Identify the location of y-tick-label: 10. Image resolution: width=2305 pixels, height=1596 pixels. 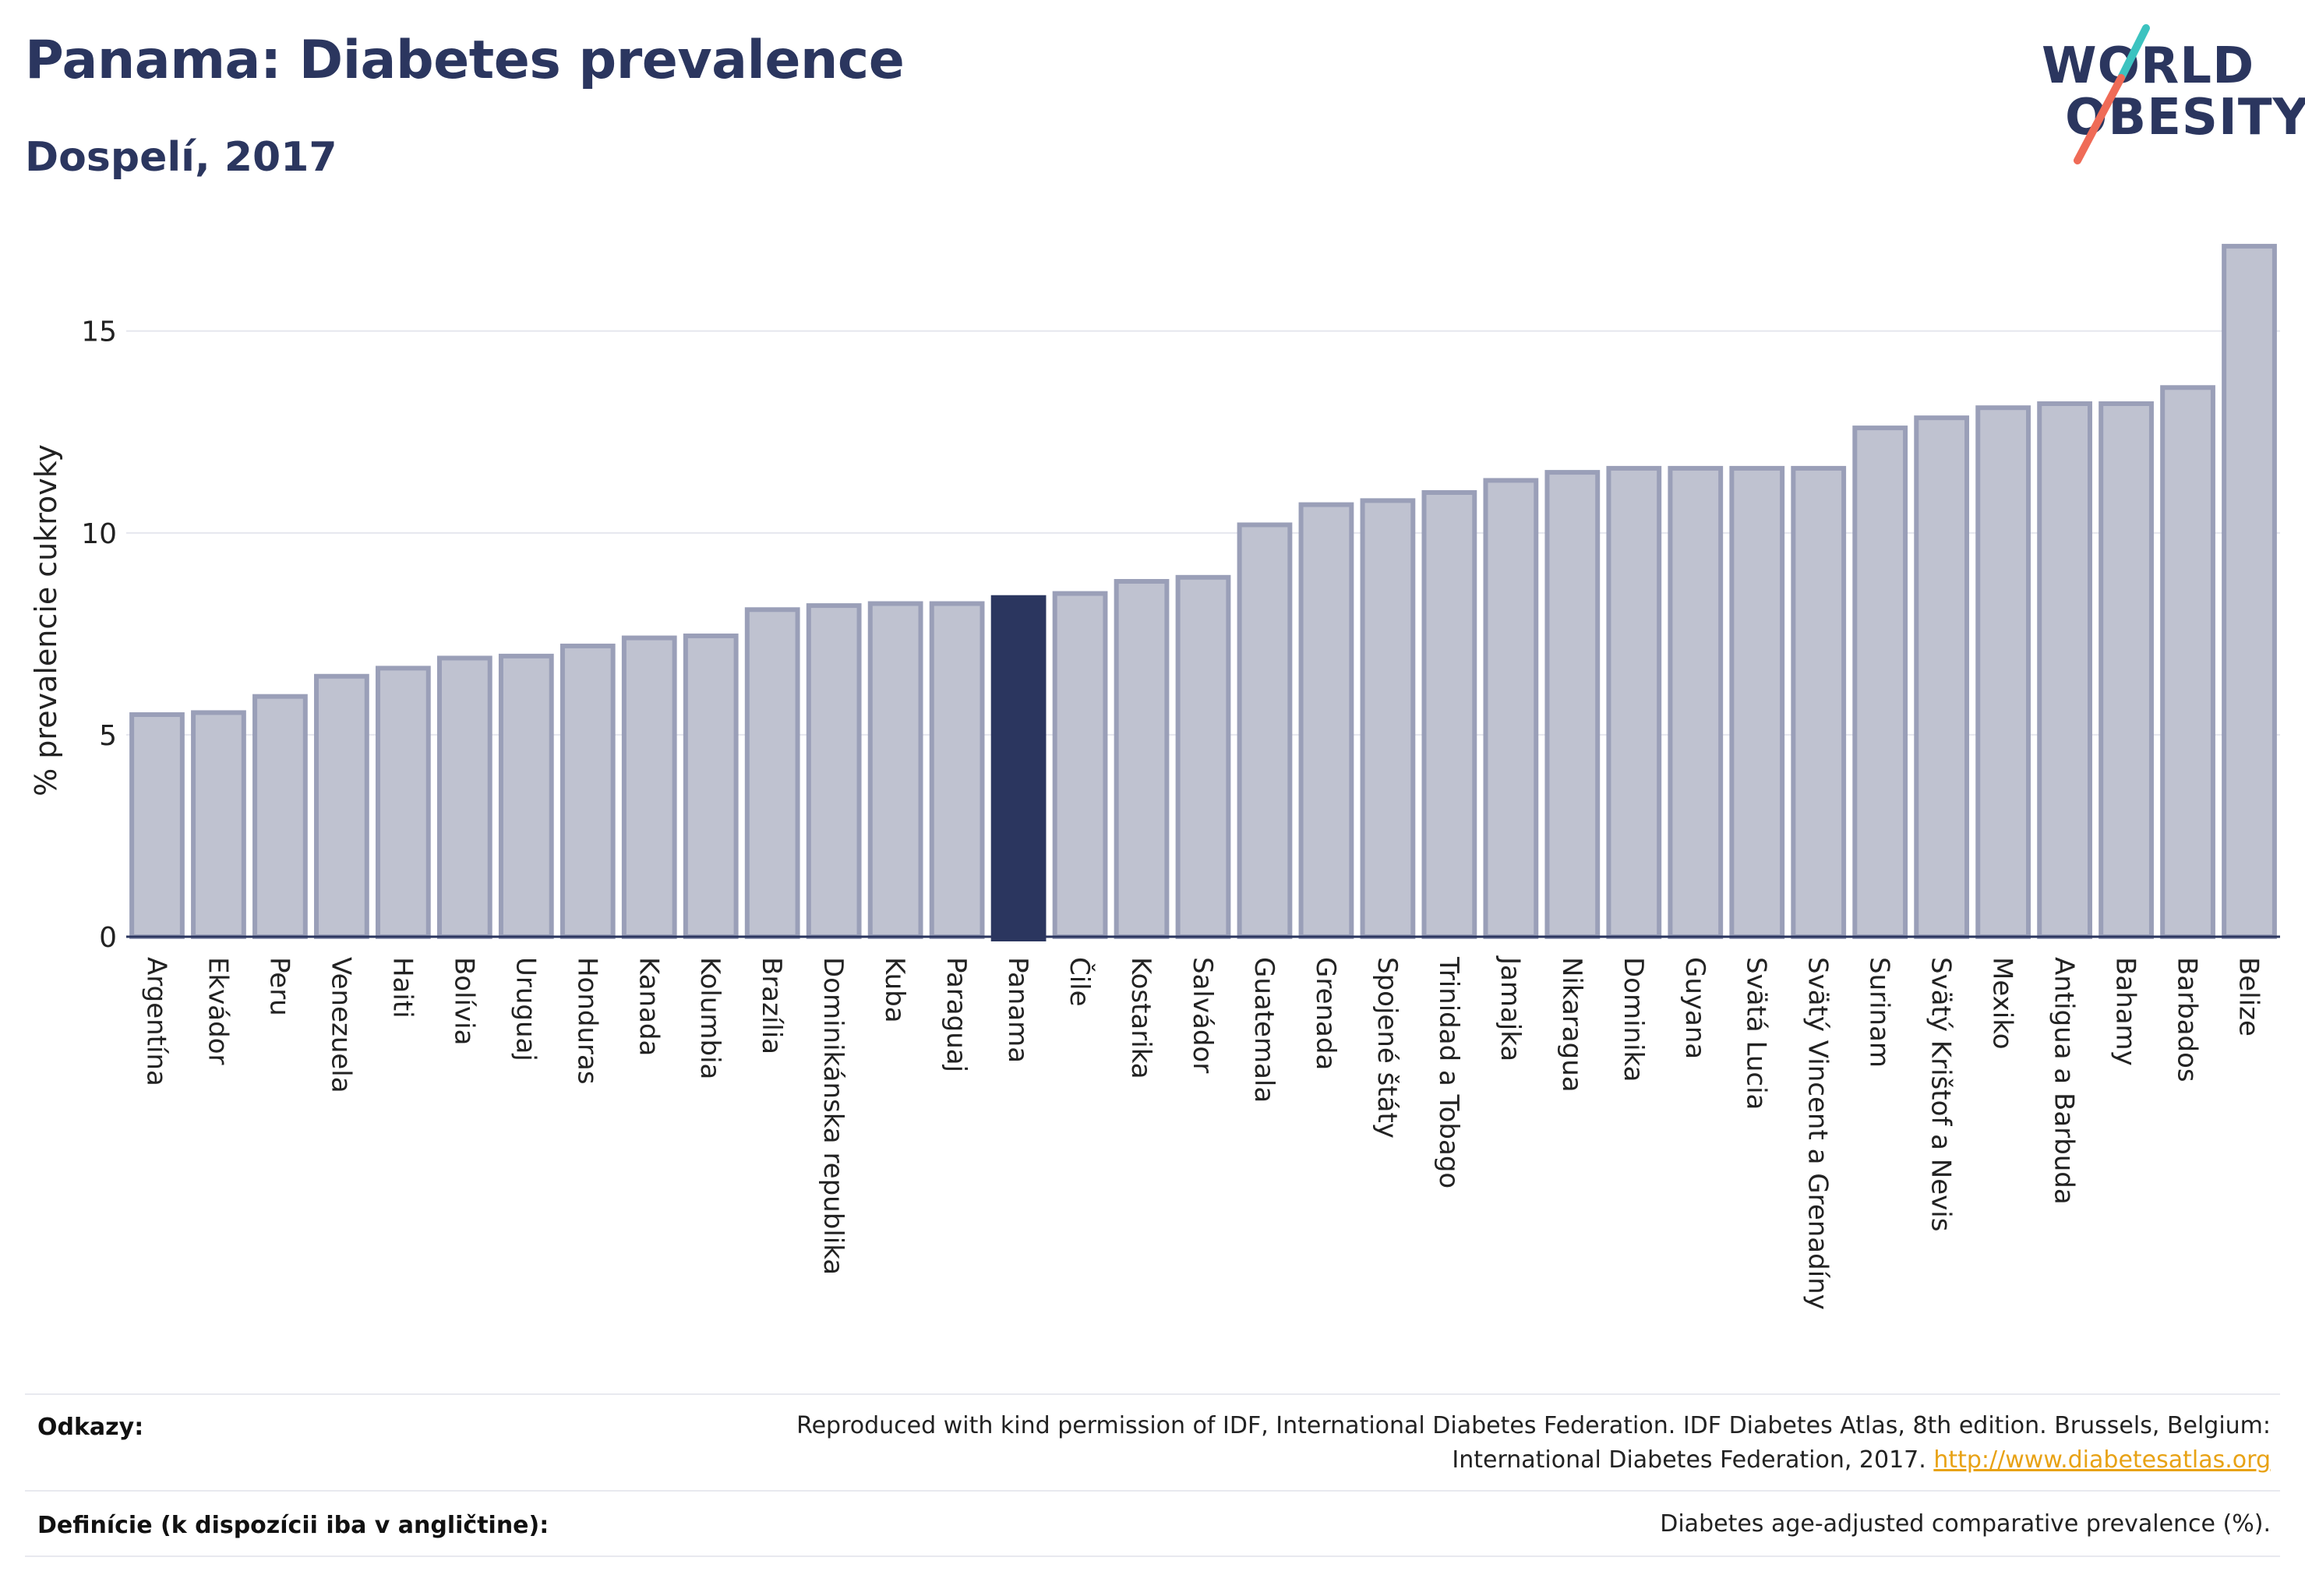
(99, 534).